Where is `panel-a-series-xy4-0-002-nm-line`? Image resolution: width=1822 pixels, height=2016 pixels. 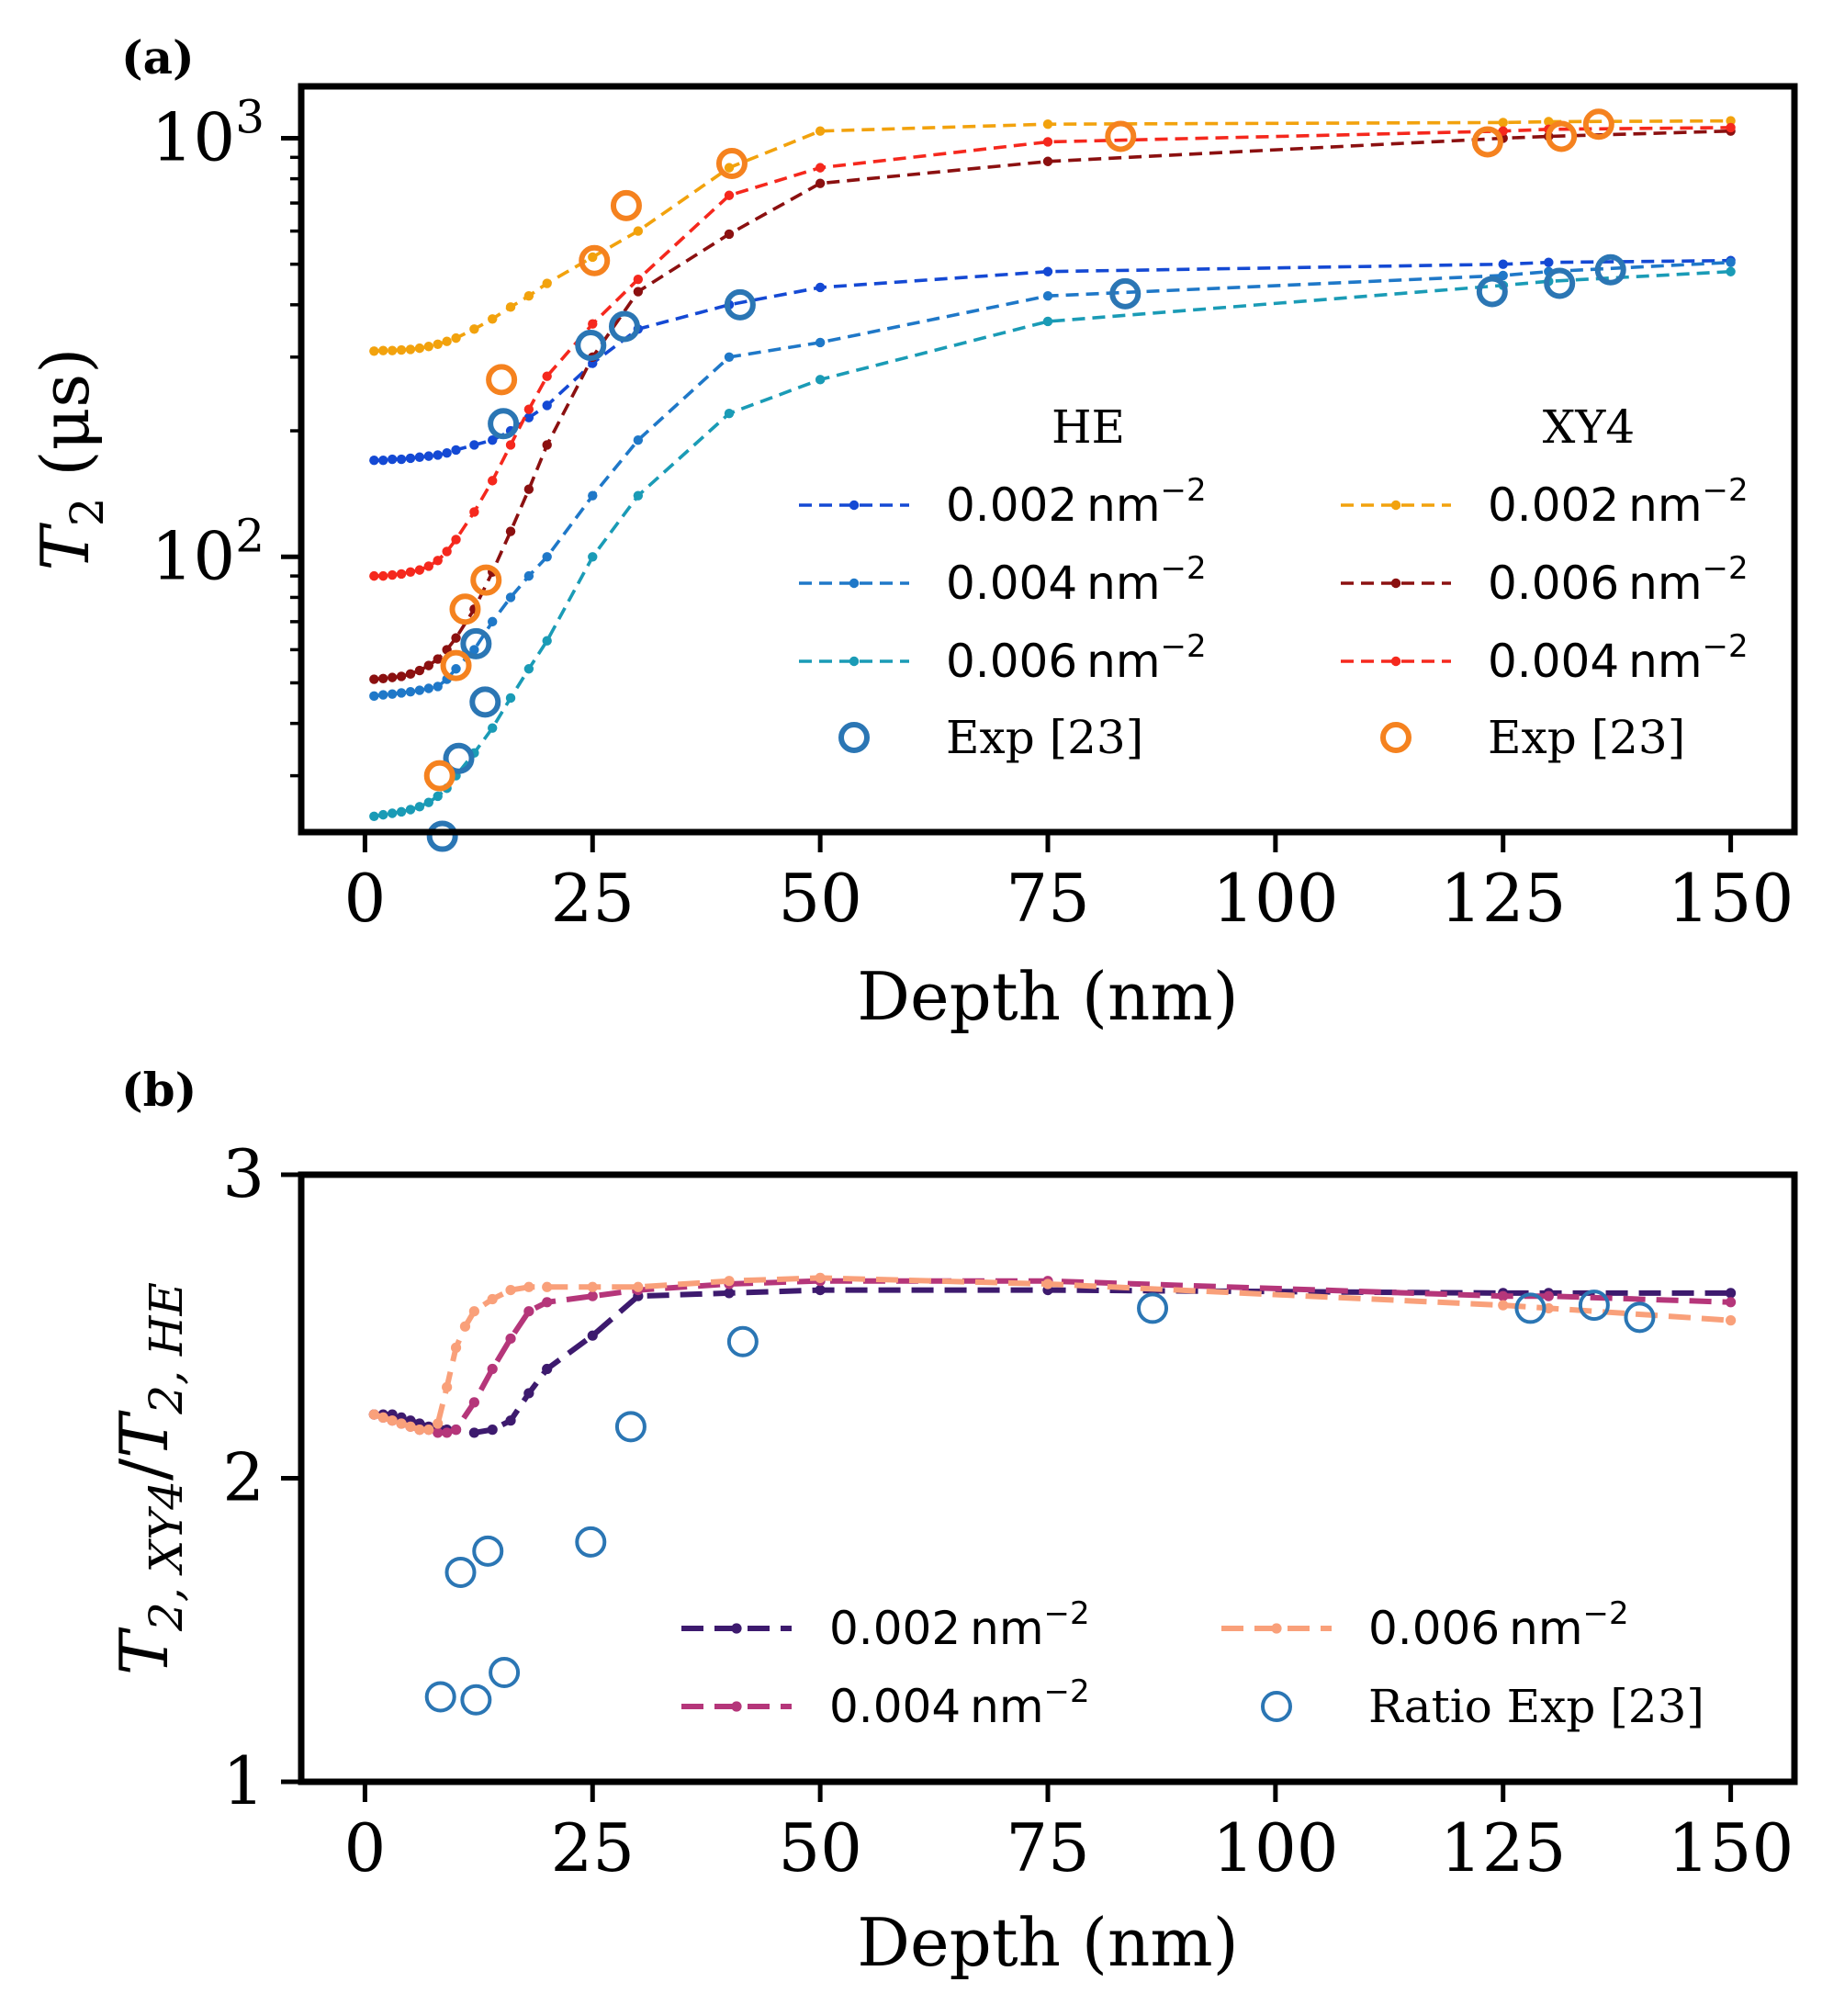
panel-a-series-xy4-0-002-nm-line is located at coordinates (1052, 236).